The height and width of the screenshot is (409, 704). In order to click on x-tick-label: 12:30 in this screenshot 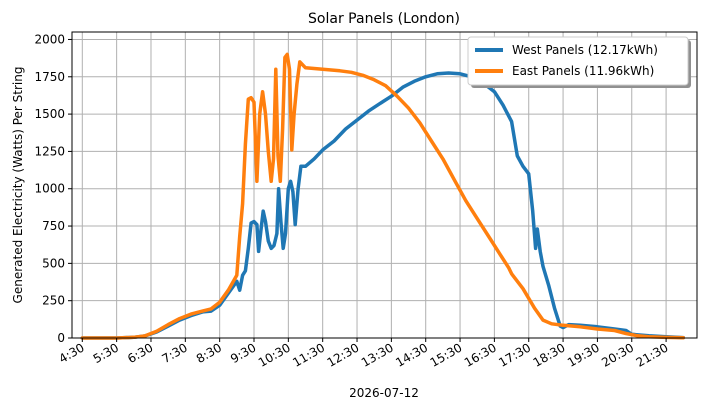, I will do `click(343, 354)`.